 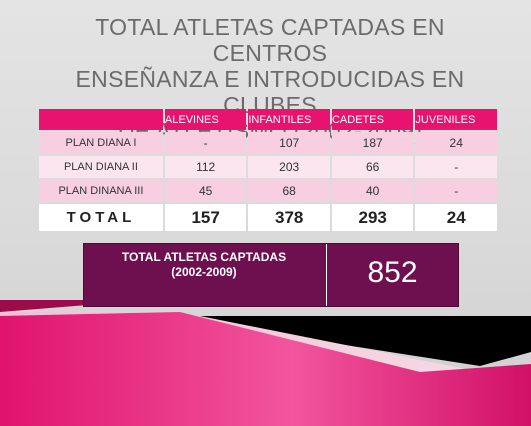 What do you see at coordinates (101, 167) in the screenshot?
I see `row-label: PLAN DIANA II` at bounding box center [101, 167].